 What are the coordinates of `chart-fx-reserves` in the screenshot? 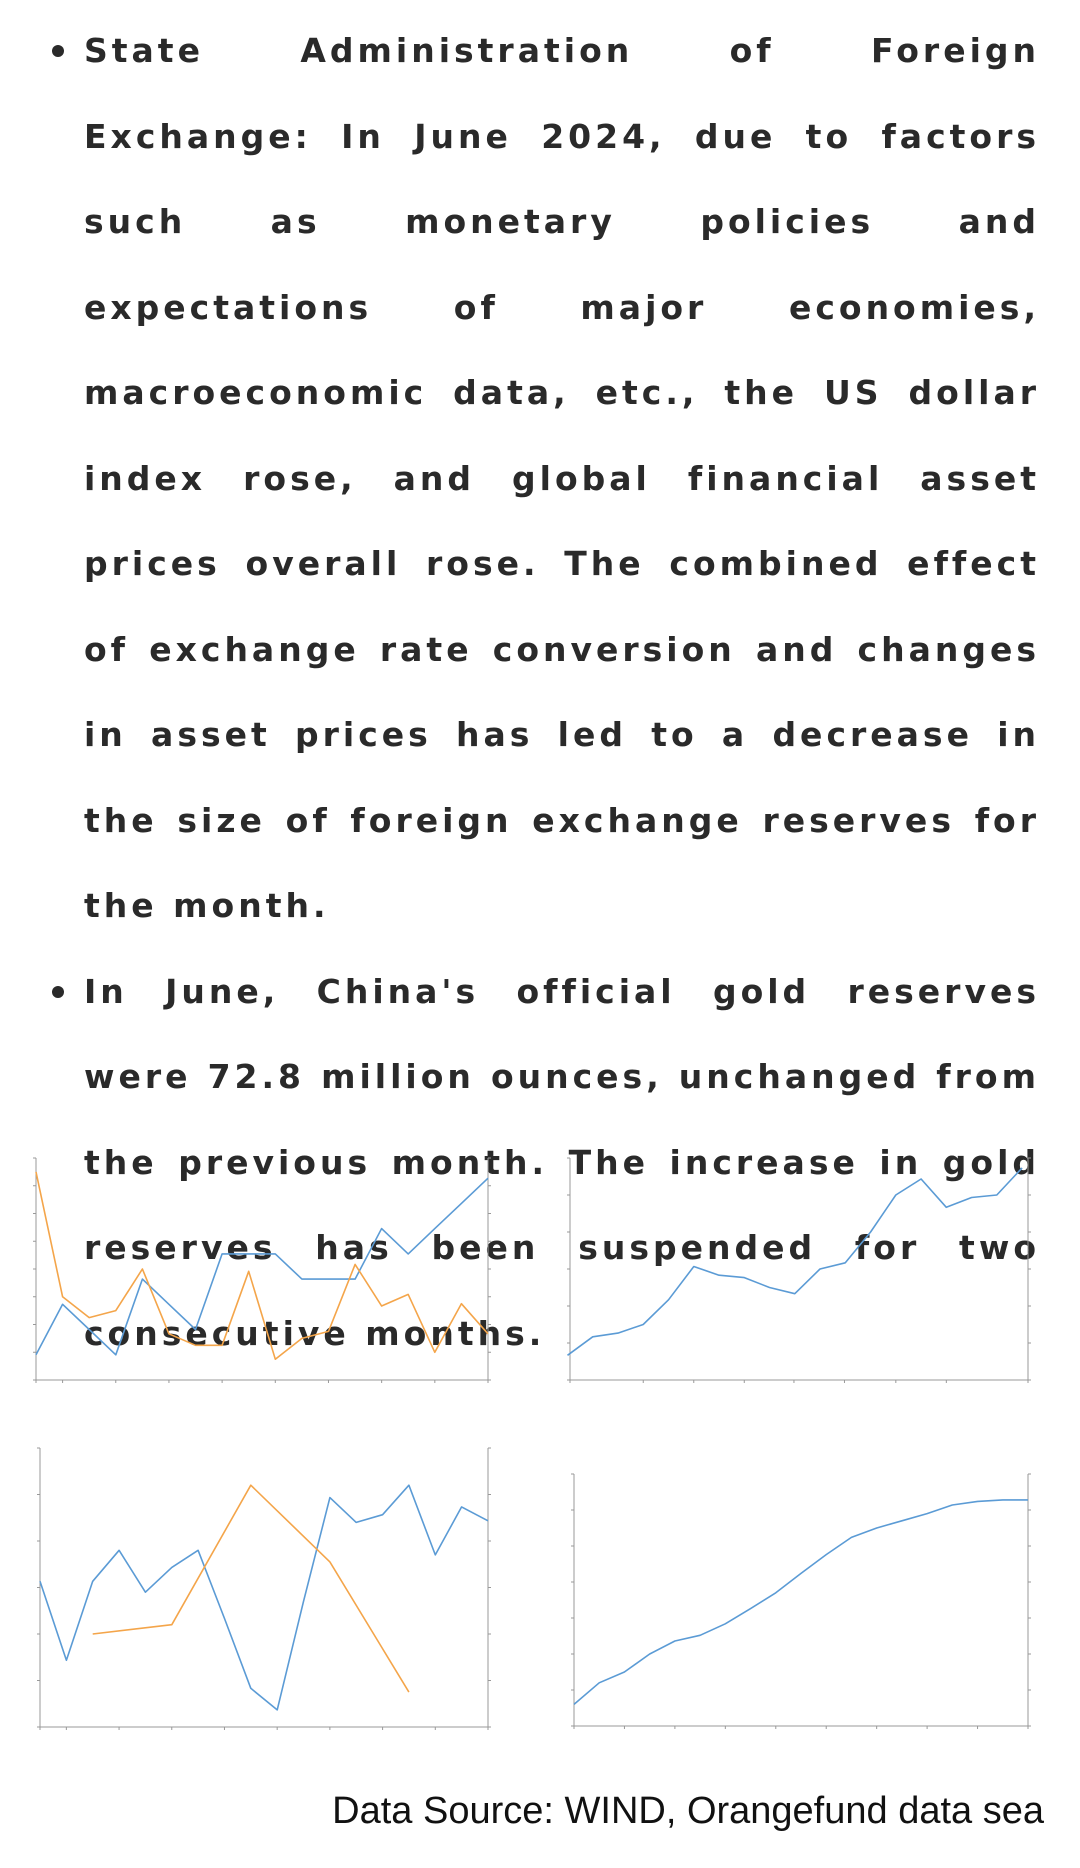 It's located at (267, 1592).